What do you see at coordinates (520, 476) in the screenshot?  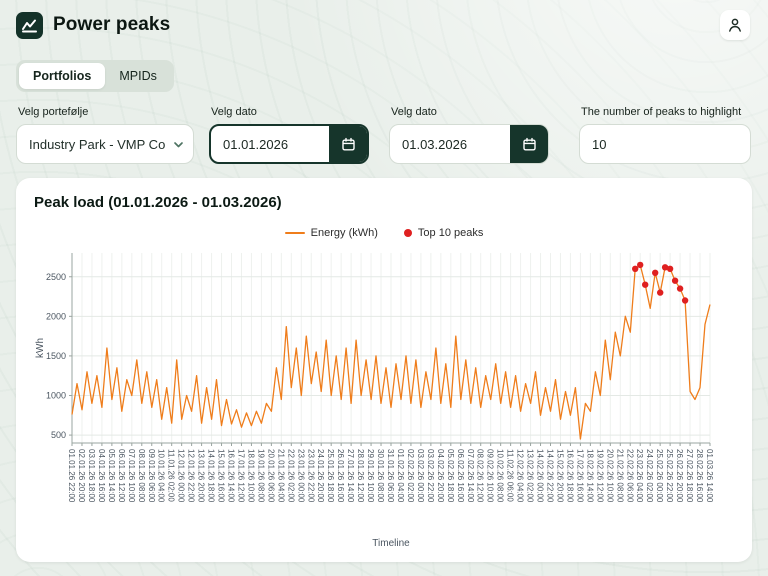 I see `svg-text: 12.02.26 04:00` at bounding box center [520, 476].